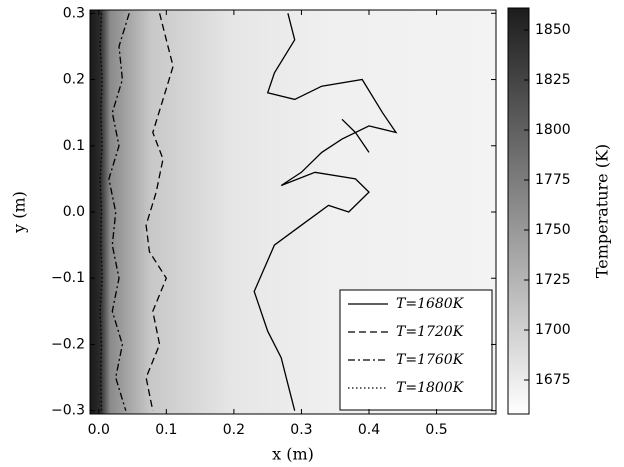 The image size is (624, 467). What do you see at coordinates (68, 411) in the screenshot?
I see `y-tick-label: −0.3` at bounding box center [68, 411].